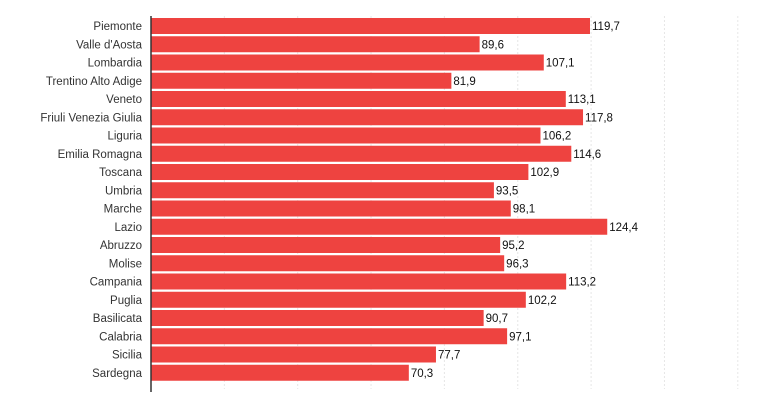  What do you see at coordinates (129, 228) in the screenshot?
I see `category-label: Lazio` at bounding box center [129, 228].